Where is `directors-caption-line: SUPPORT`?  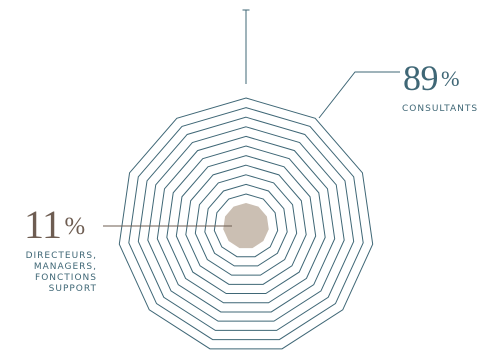 directors-caption-line: SUPPORT is located at coordinates (72, 289).